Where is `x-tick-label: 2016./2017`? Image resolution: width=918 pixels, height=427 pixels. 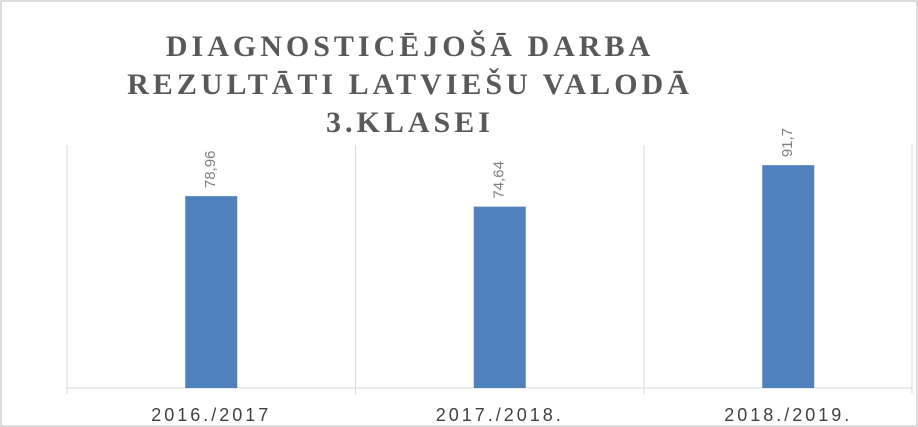 x-tick-label: 2016./2017 is located at coordinates (211, 415).